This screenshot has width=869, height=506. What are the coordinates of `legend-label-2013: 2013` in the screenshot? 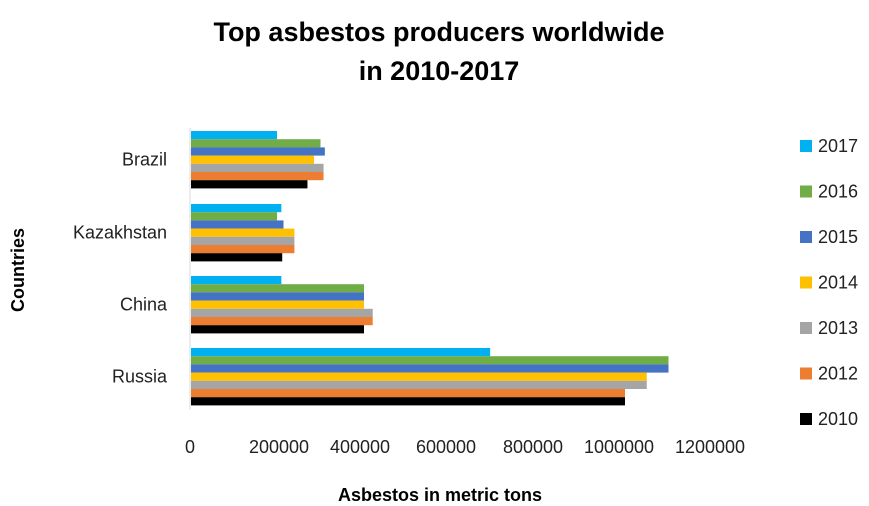 It's located at (838, 328).